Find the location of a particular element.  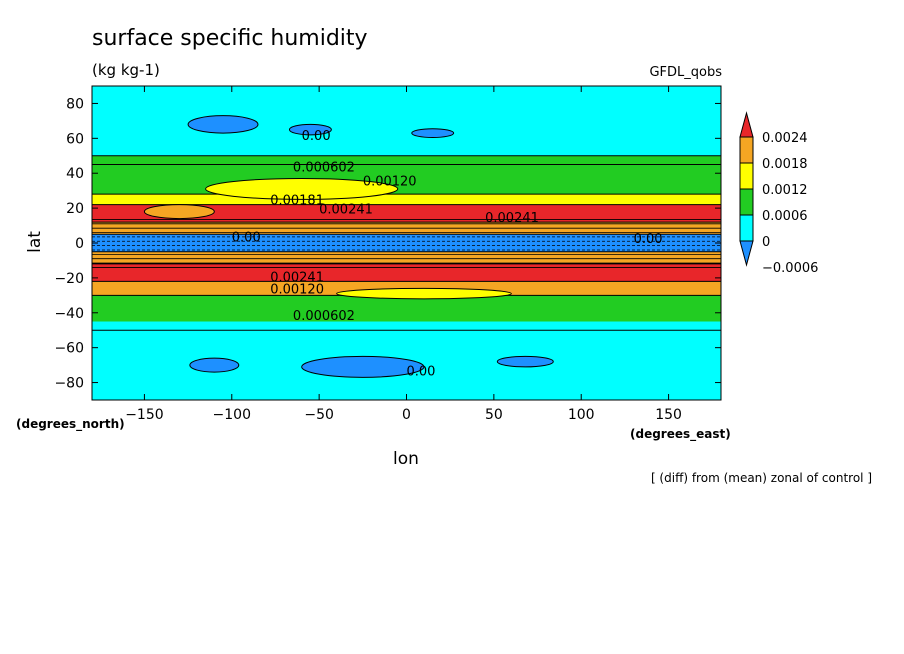

colorbar-label: 0.0012 is located at coordinates (785, 190).